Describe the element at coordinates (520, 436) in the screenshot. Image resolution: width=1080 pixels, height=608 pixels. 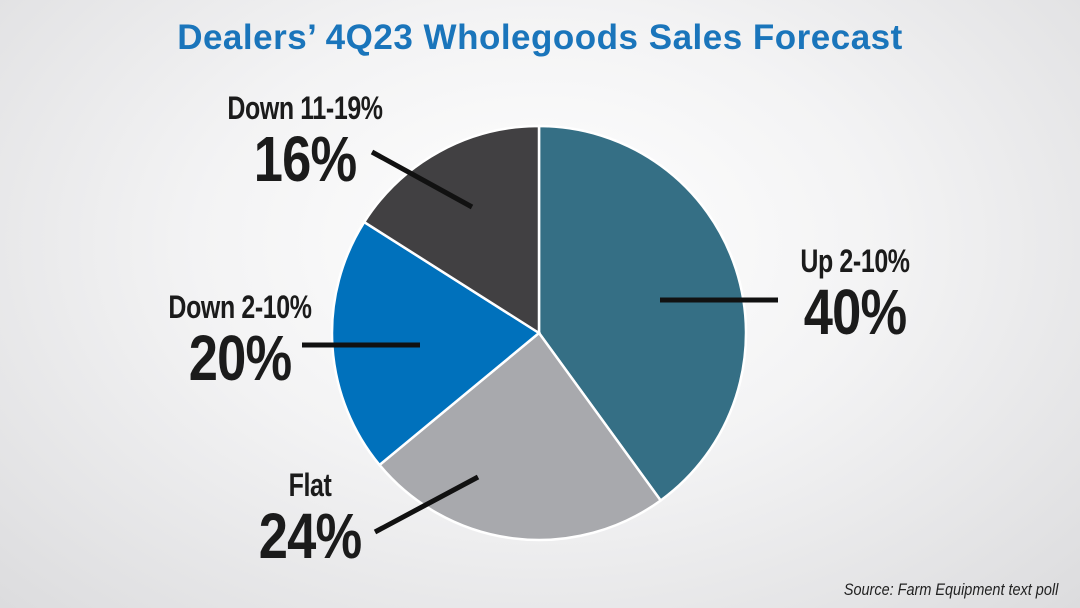
I see `pie-slice-flat` at that location.